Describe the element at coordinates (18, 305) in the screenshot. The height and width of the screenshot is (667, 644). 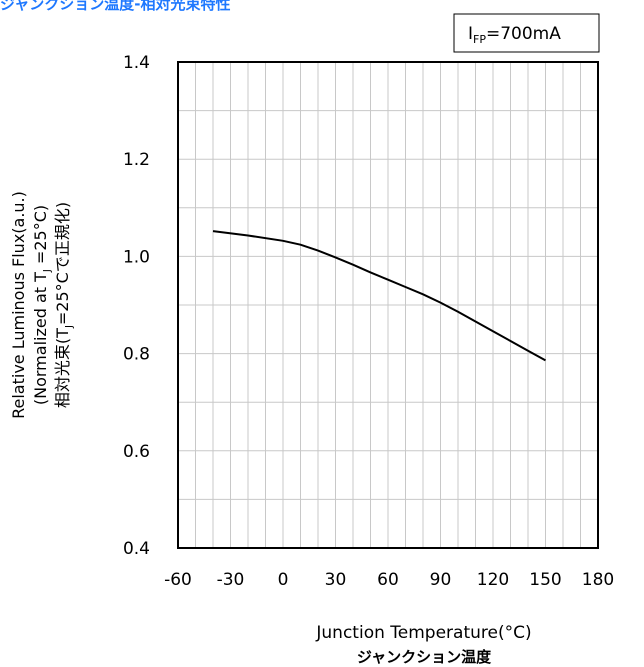
I see `y-axis-label-line1: Relative Luminous Flux(a.u.)` at that location.